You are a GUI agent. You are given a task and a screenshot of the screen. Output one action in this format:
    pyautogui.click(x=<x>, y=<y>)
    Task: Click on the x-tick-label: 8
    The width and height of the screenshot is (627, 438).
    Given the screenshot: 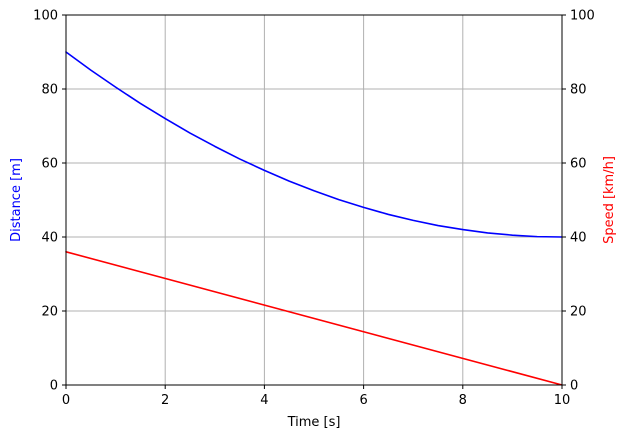 What is the action you would take?
    pyautogui.click(x=463, y=400)
    